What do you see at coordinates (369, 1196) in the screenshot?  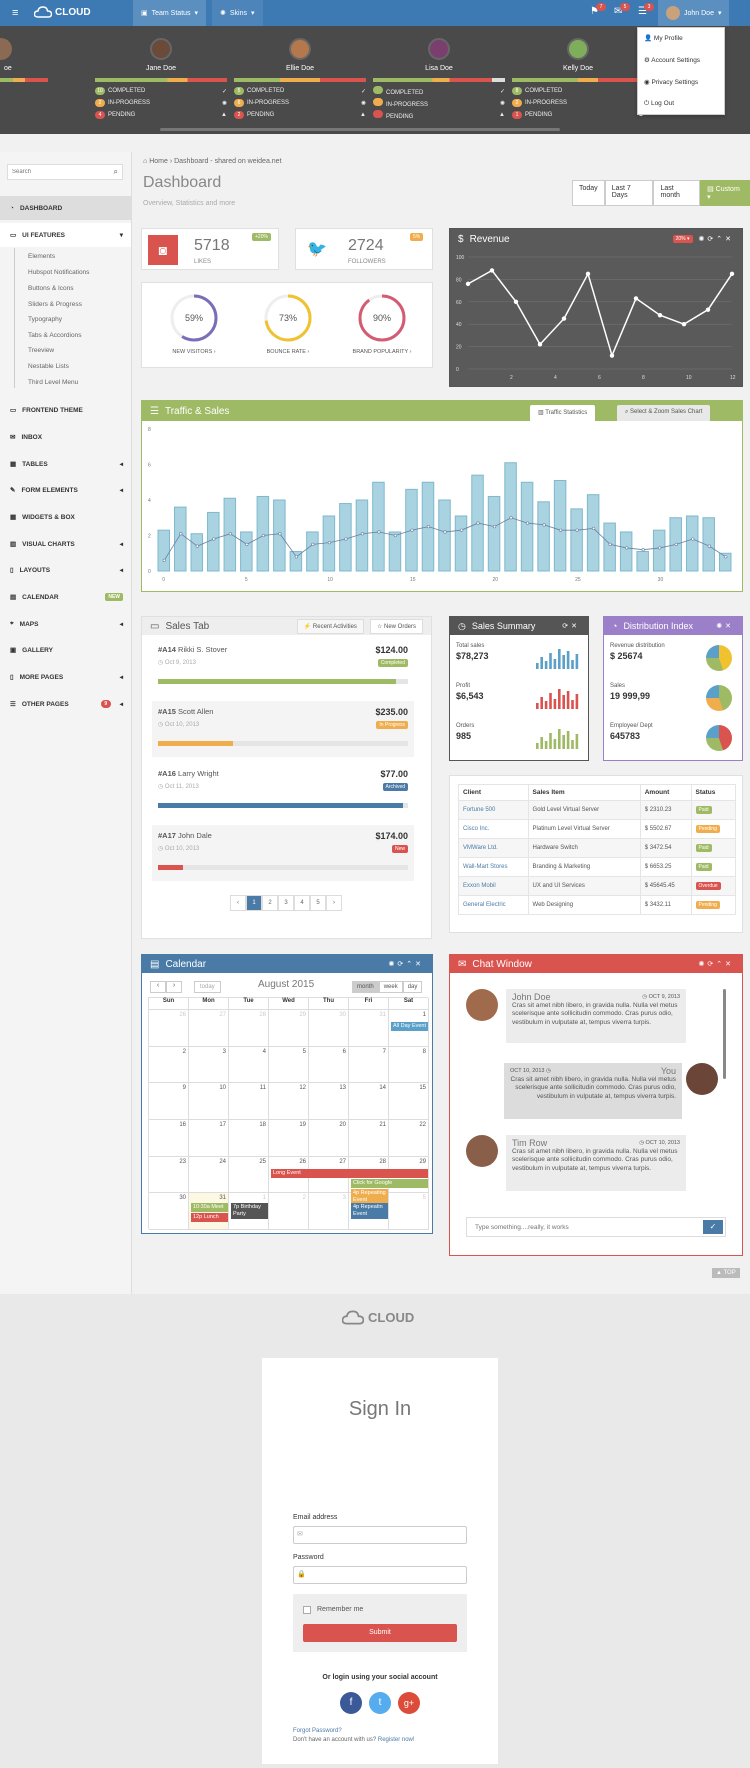 I see `calendar-event: 4p Repeating Event` at bounding box center [369, 1196].